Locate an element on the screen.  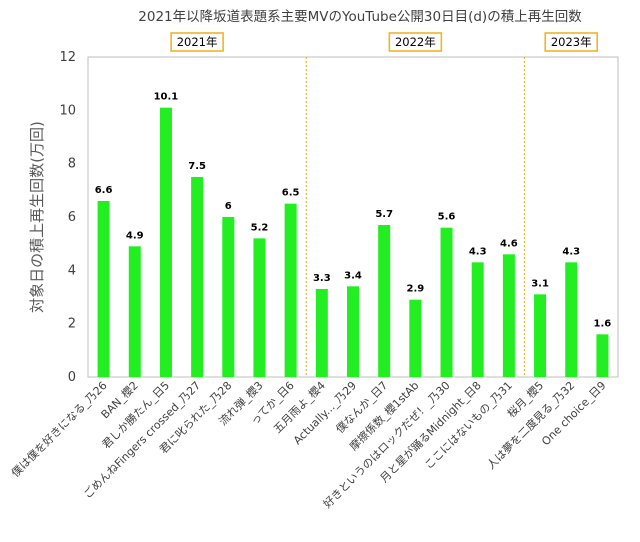
data-label: 3.1 is located at coordinates (540, 283).